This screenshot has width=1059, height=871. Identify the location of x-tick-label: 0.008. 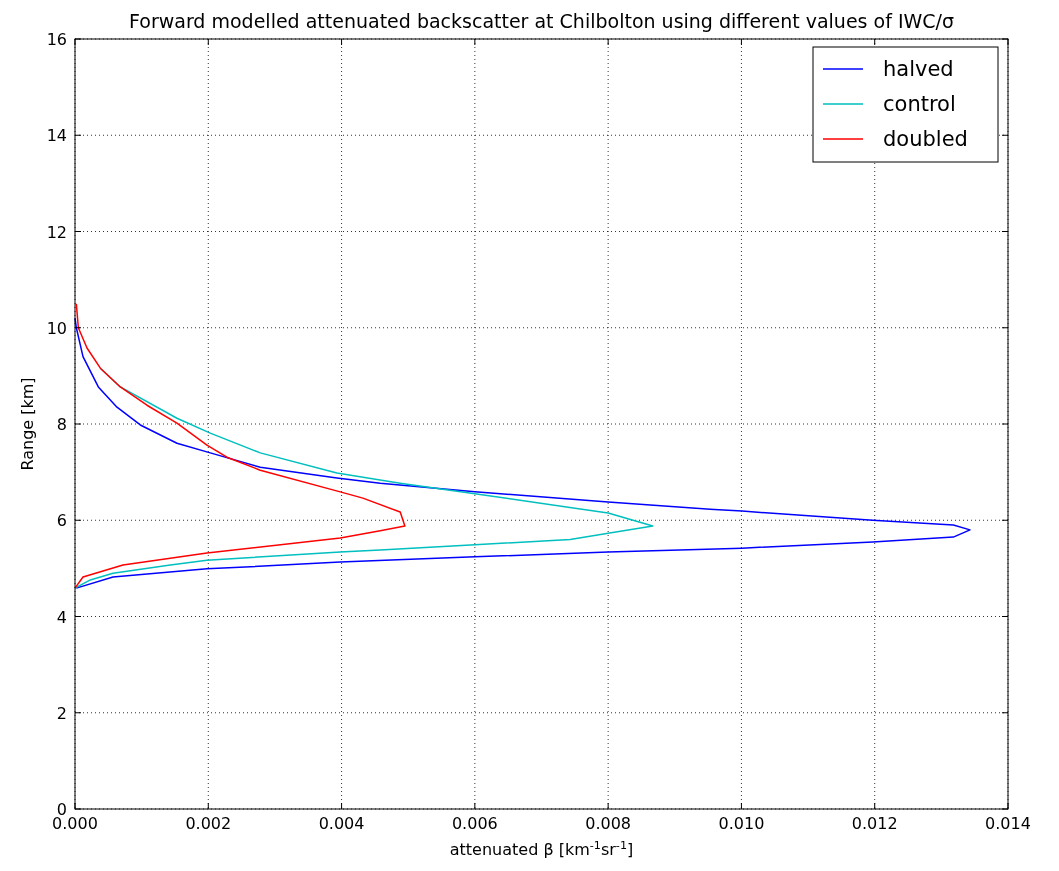
(608, 823).